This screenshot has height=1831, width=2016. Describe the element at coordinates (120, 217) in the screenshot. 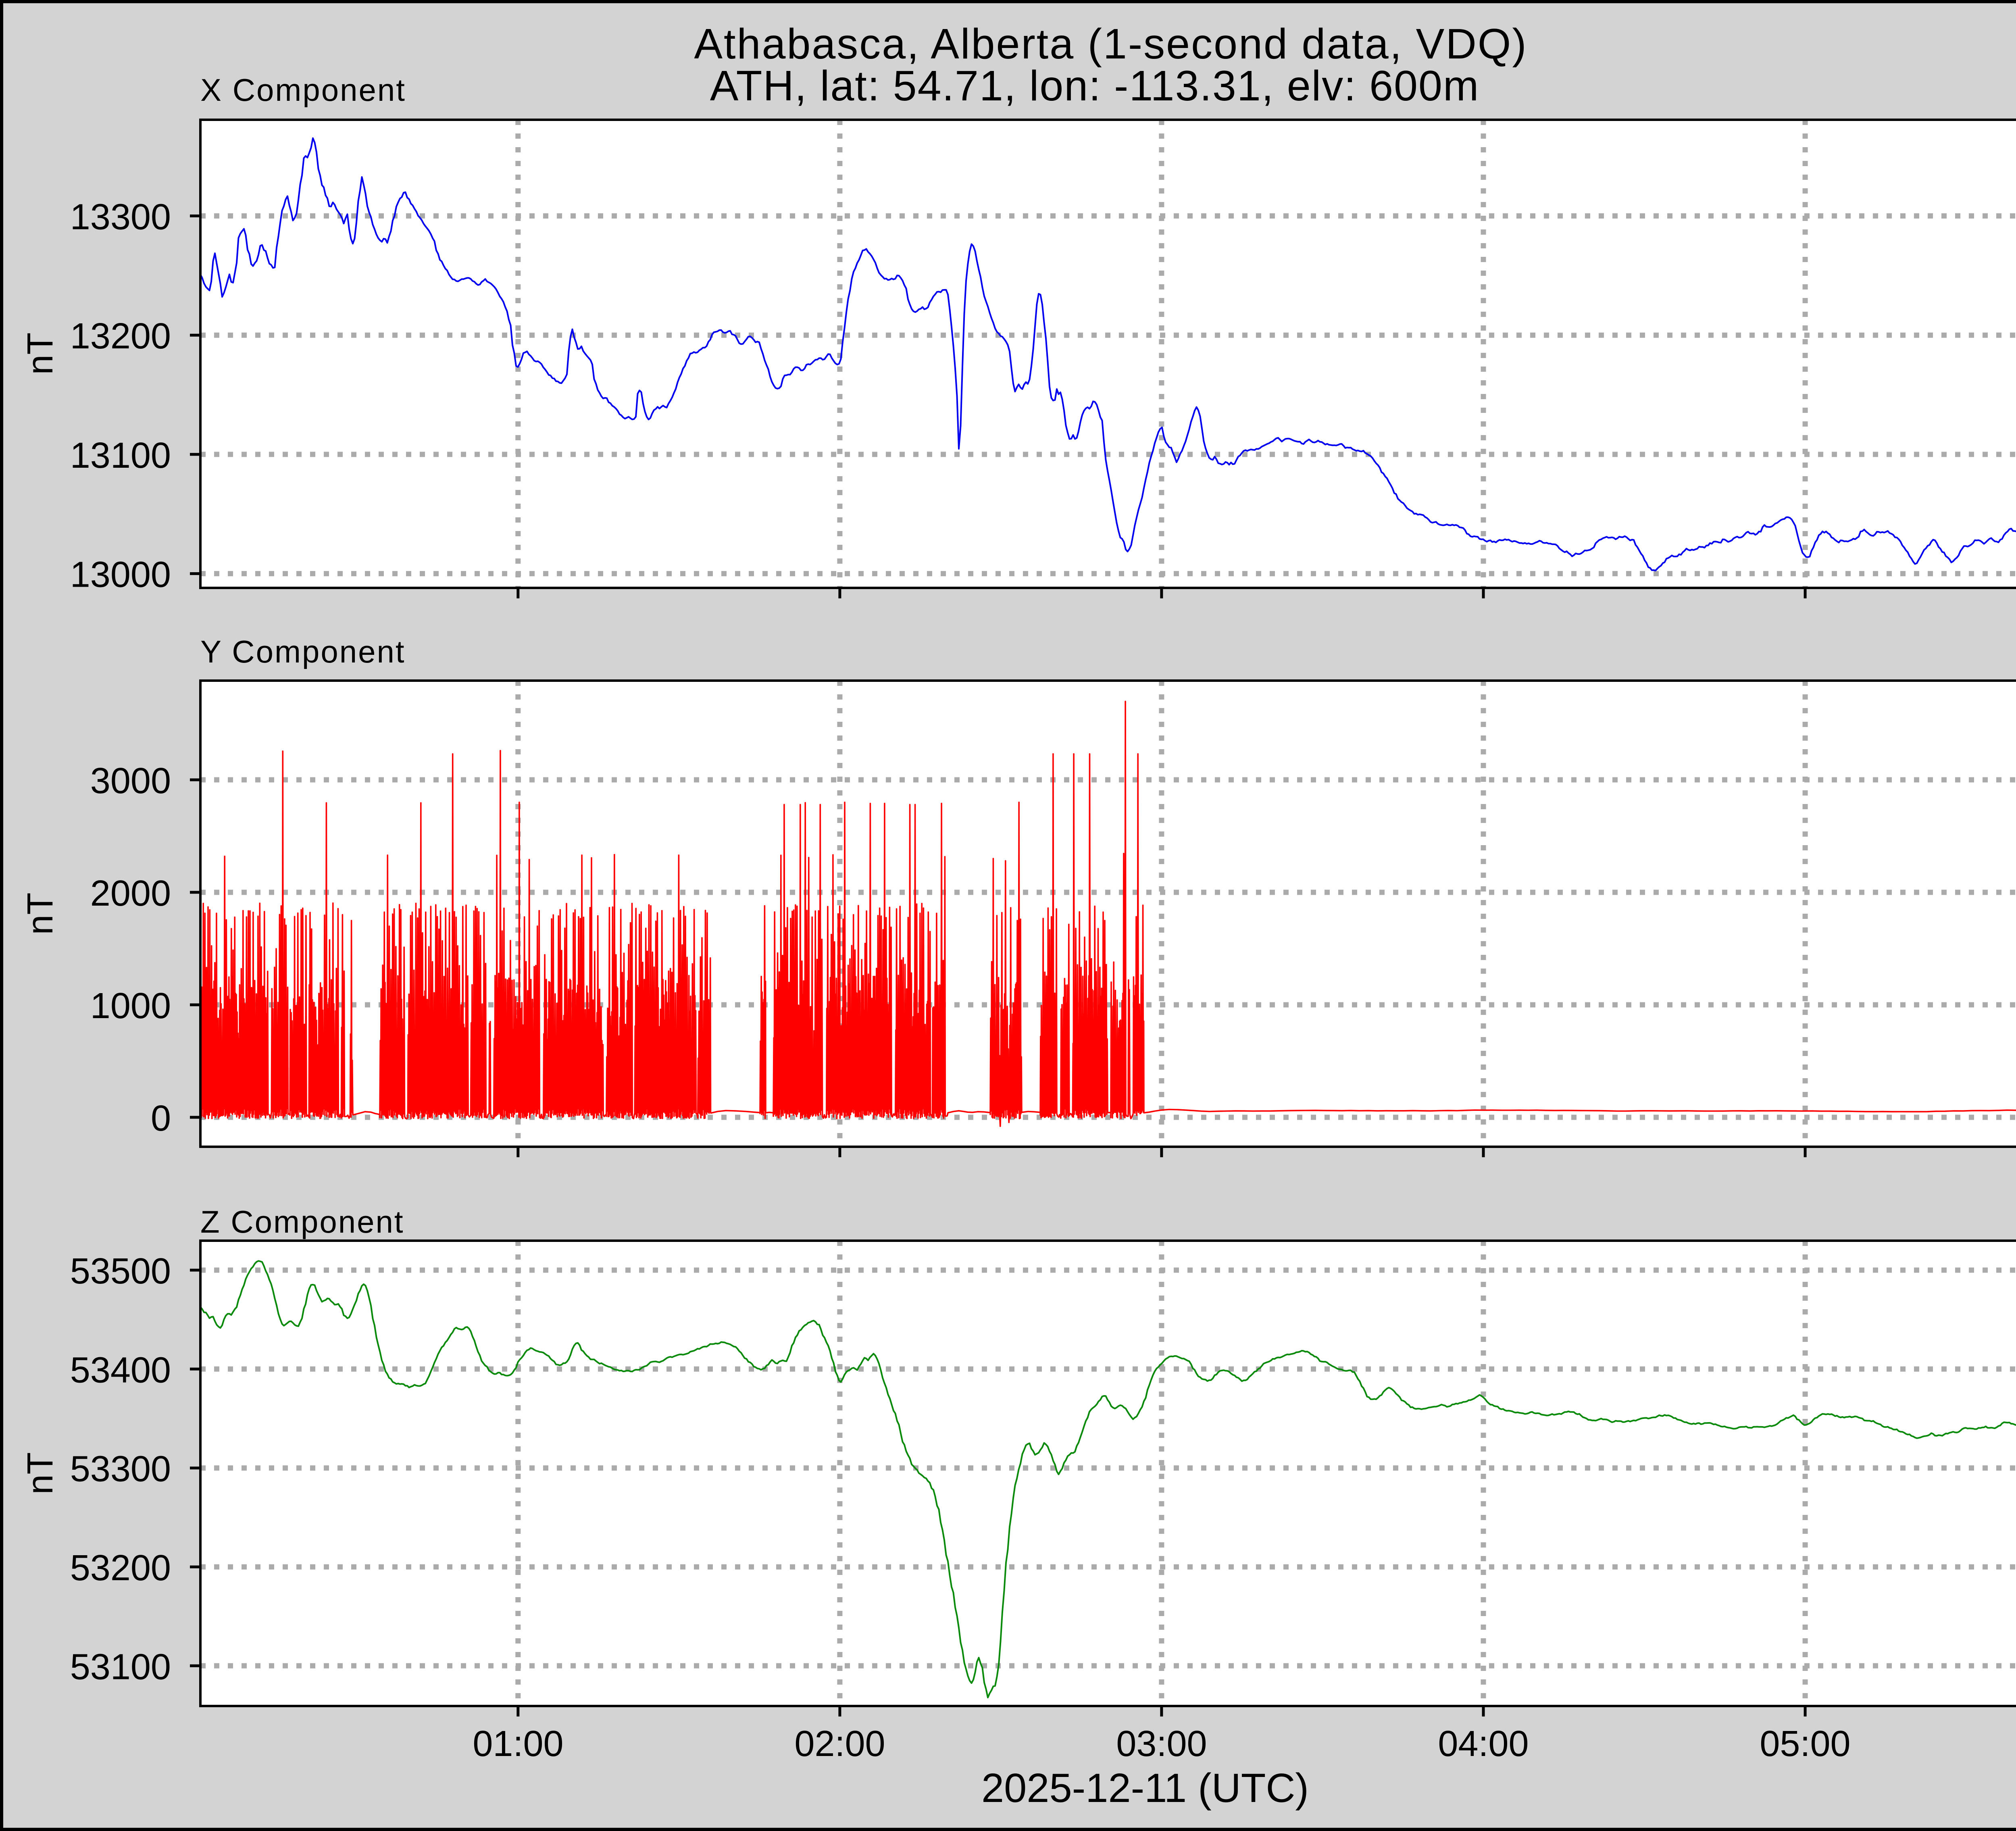

I see `svg-text: 13300` at that location.